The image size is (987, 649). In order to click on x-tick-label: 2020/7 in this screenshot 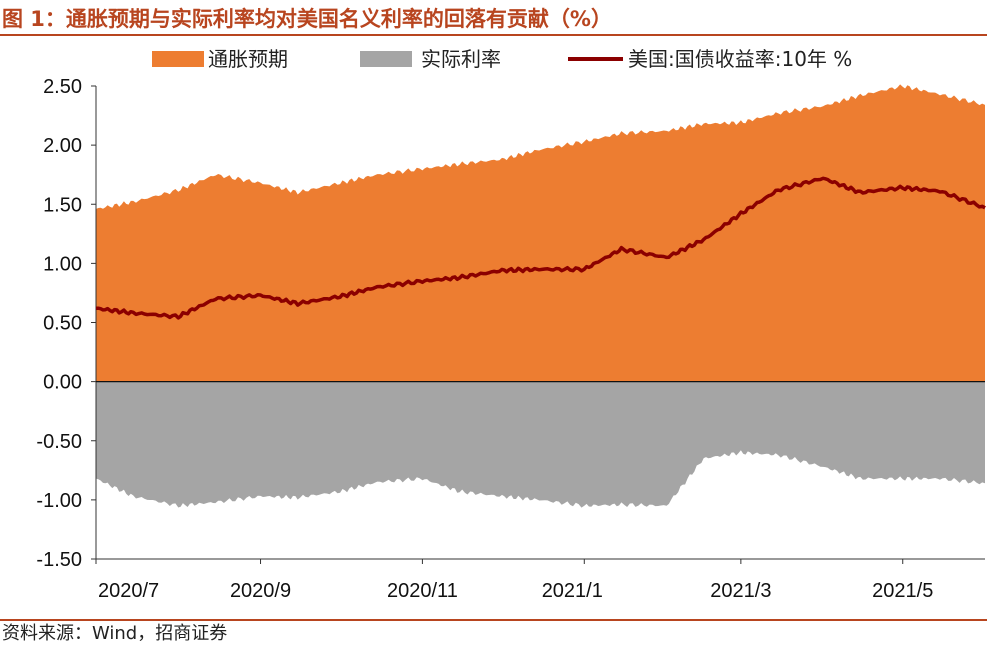, I will do `click(128, 591)`.